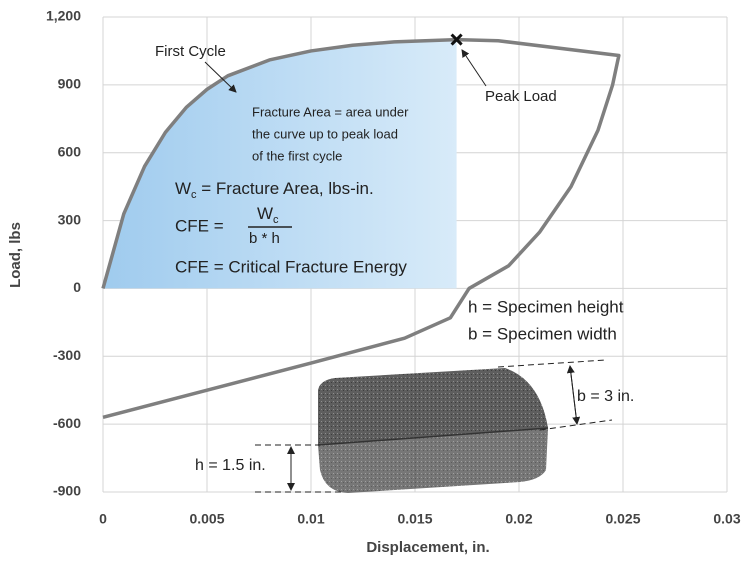  I want to click on y-tick-label: -600, so click(67, 423).